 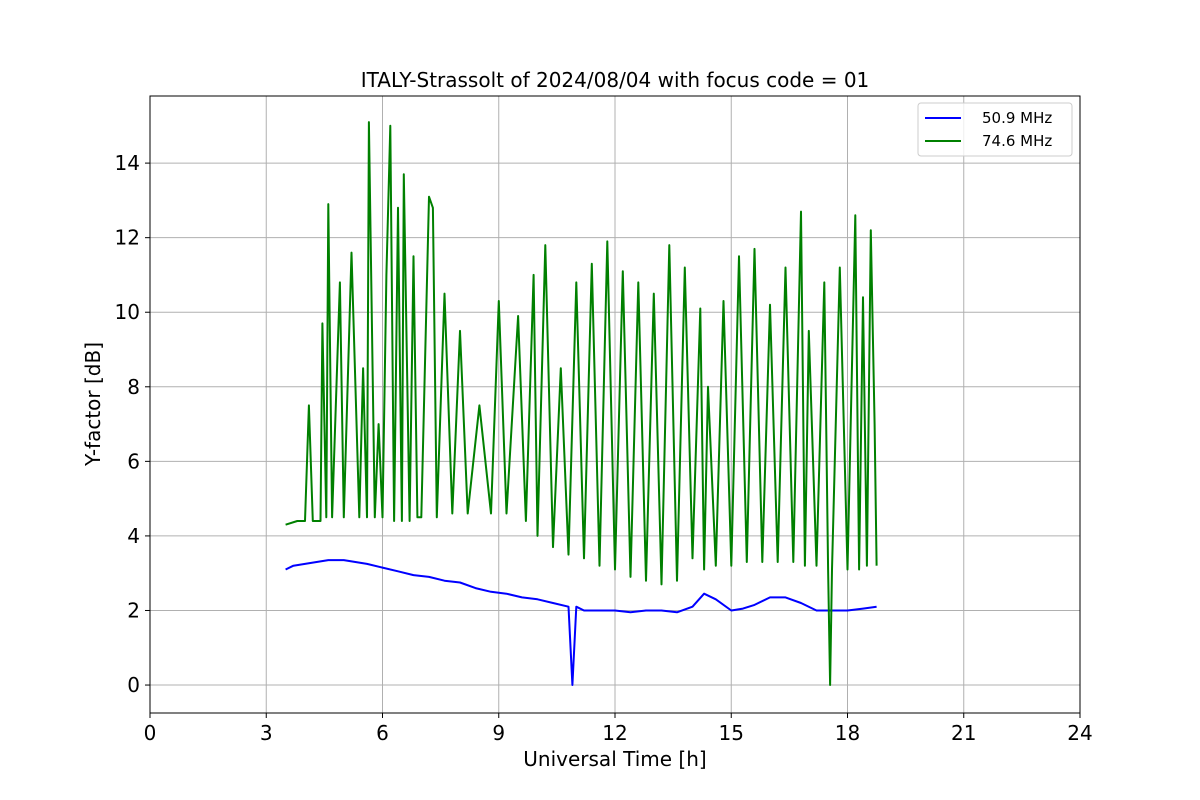 I want to click on legend-label-0: 50.9 MHz, so click(x=1017, y=118).